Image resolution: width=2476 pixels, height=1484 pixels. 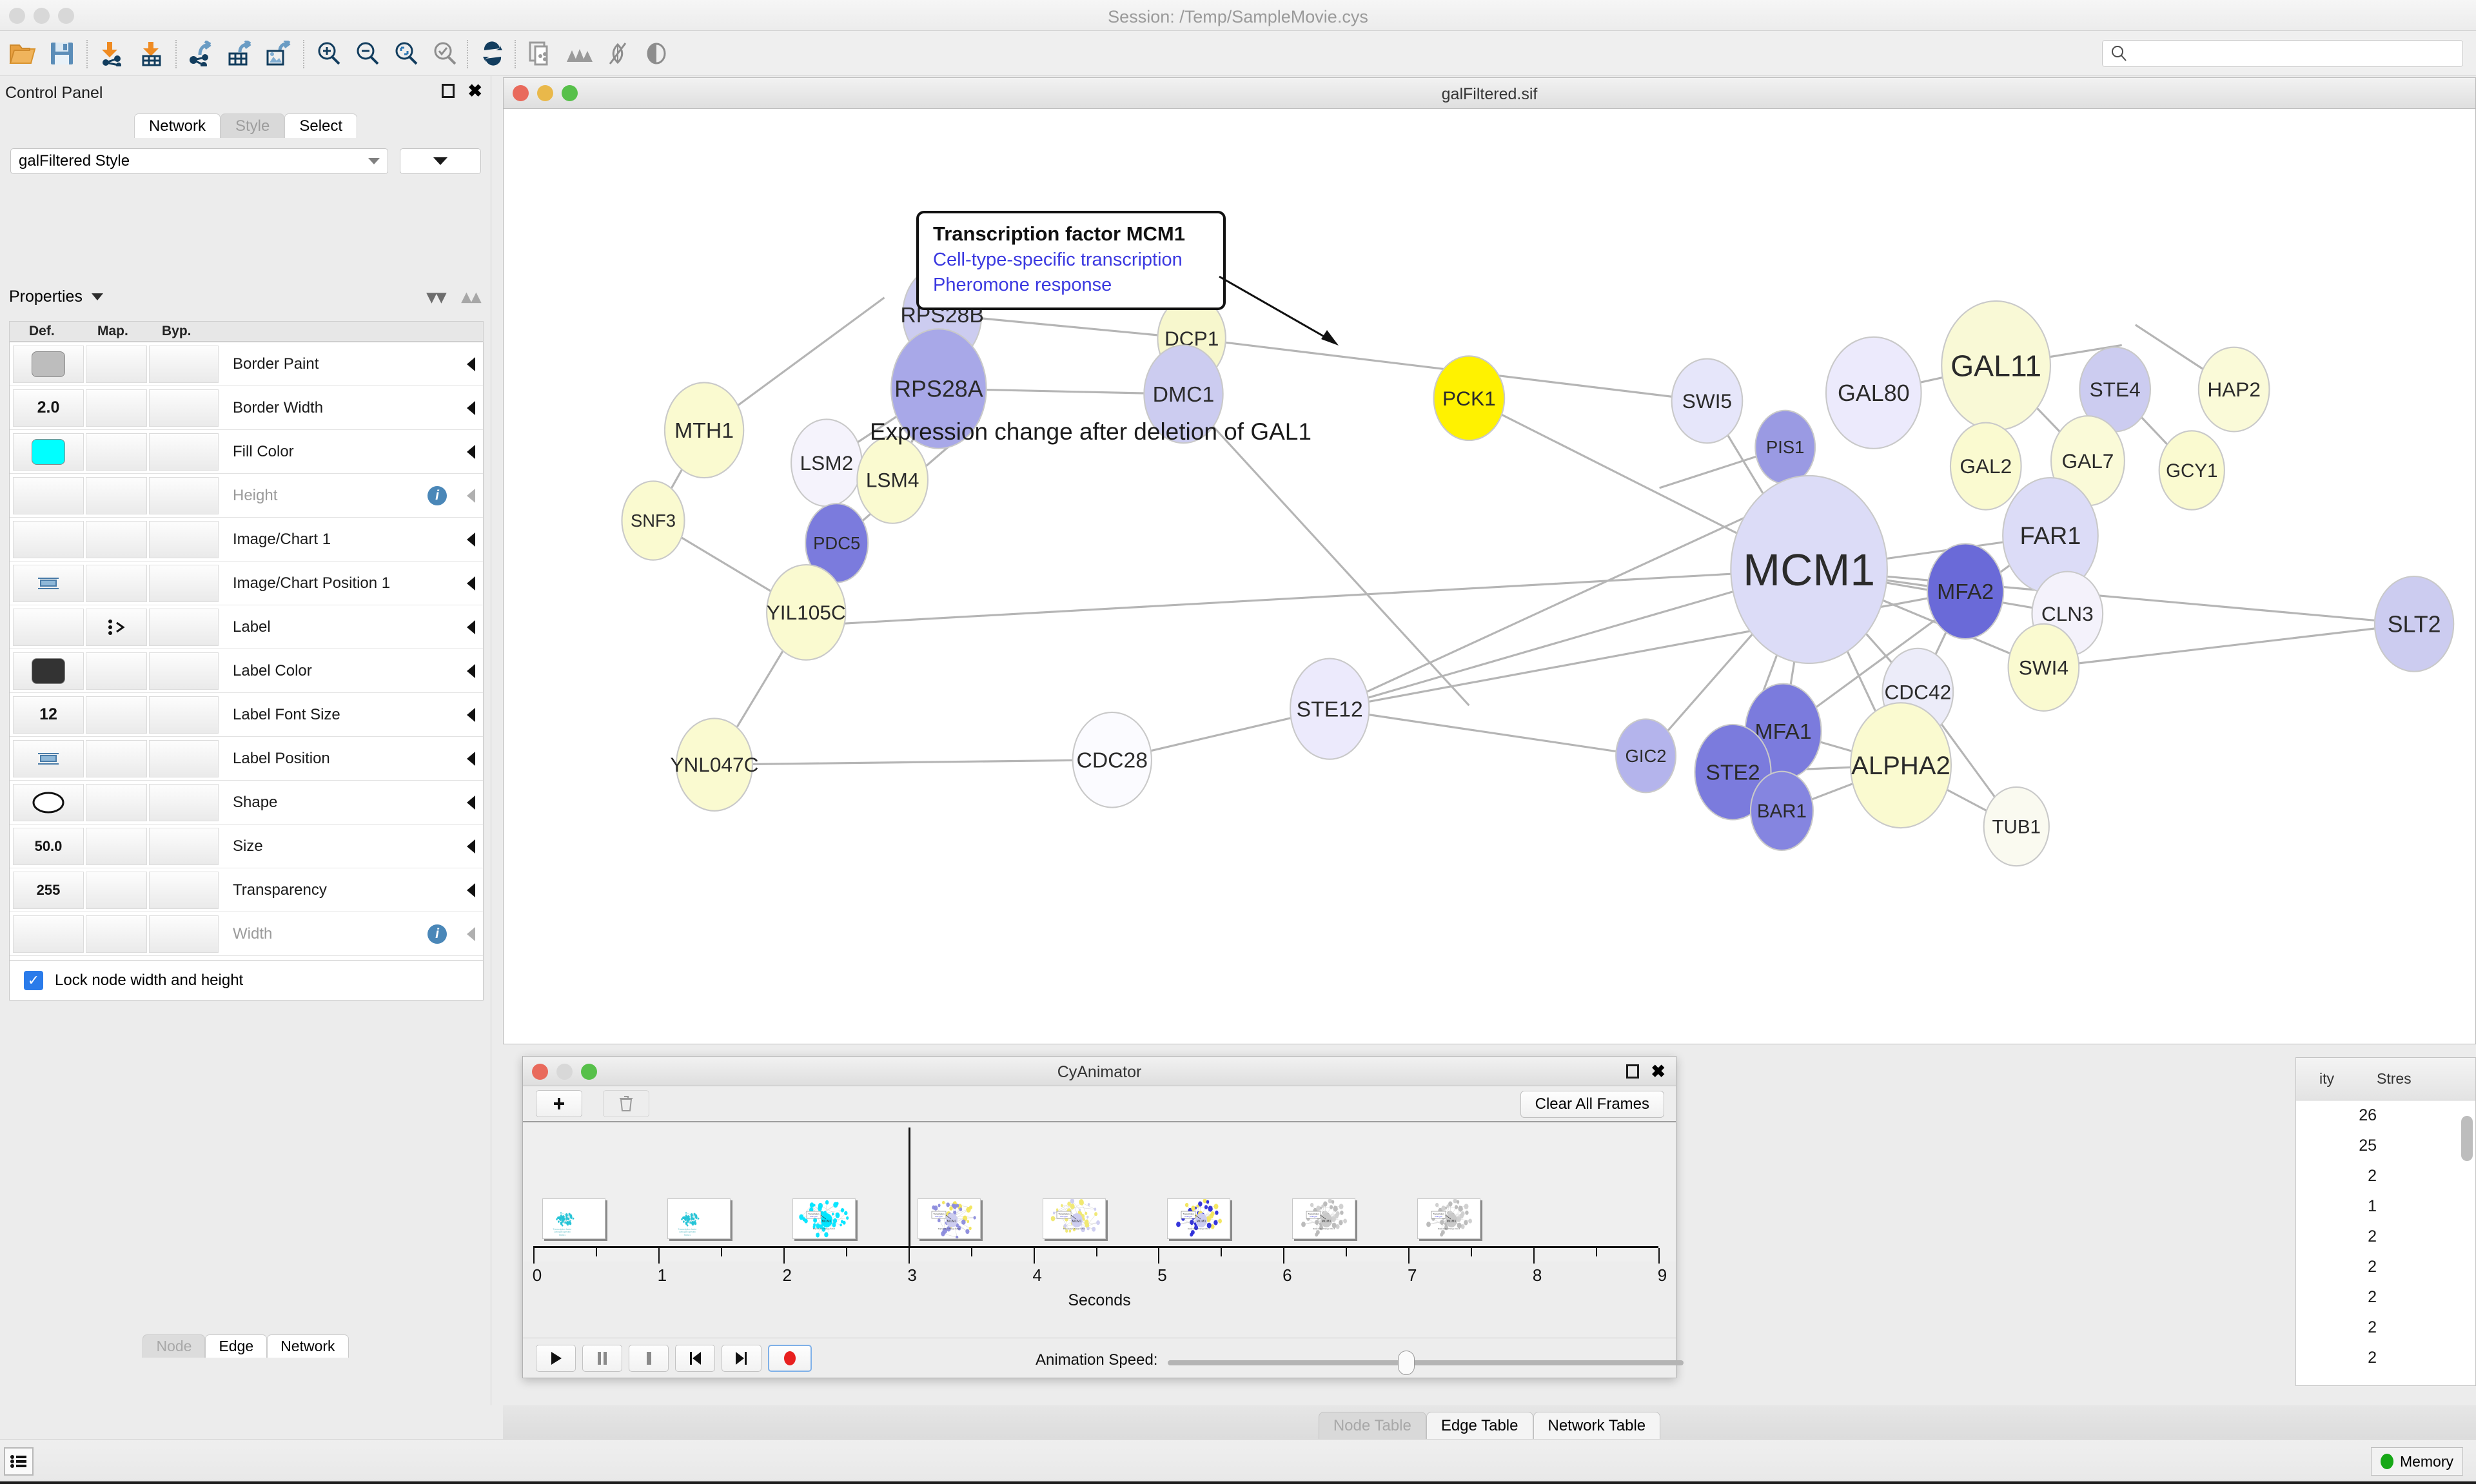 What do you see at coordinates (617, 53) in the screenshot?
I see `hide-selected-icon` at bounding box center [617, 53].